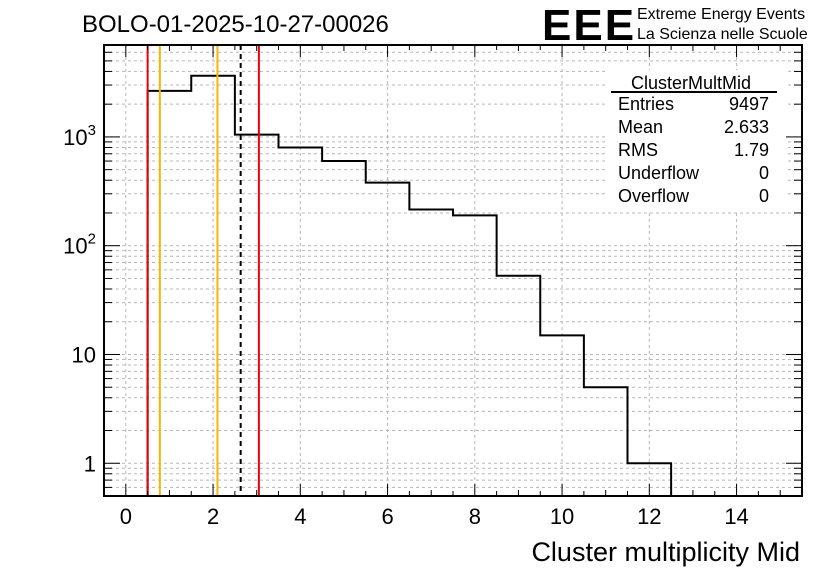 Image resolution: width=836 pixels, height=572 pixels. I want to click on stats-value-overflow: 0, so click(764, 196).